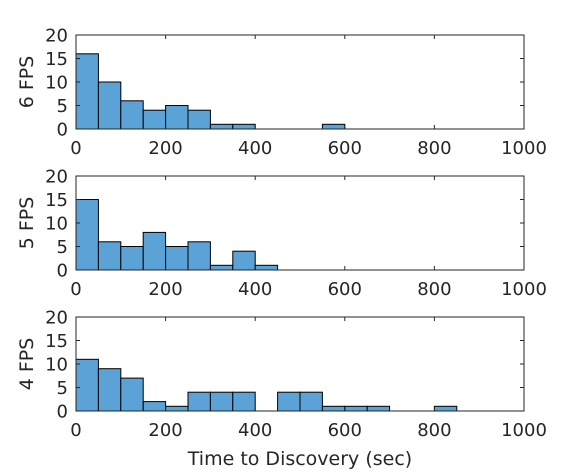  What do you see at coordinates (27, 82) in the screenshot?
I see `y-axis-title: 6 FPS` at bounding box center [27, 82].